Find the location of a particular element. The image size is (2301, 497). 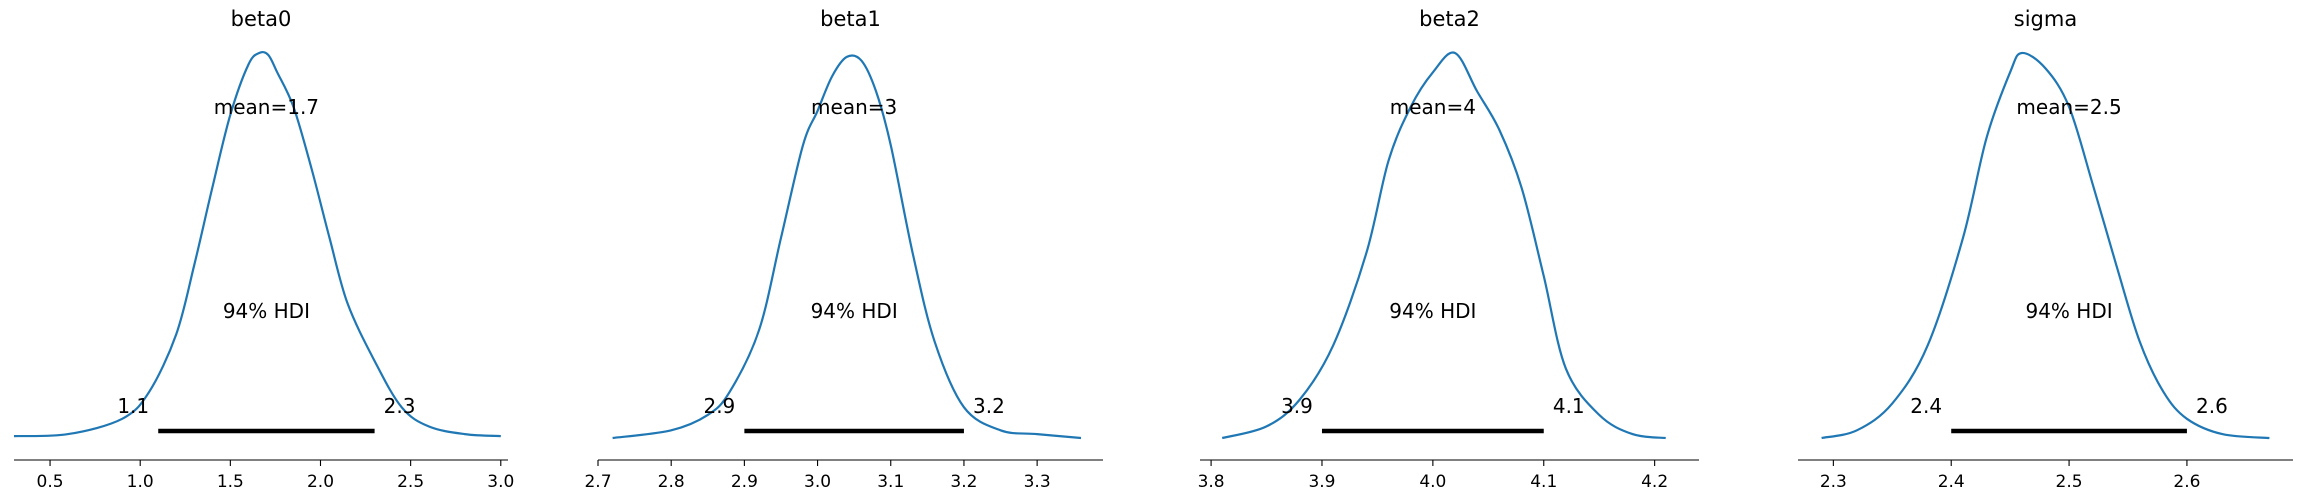

x-tick-label: 2.0 is located at coordinates (320, 482).